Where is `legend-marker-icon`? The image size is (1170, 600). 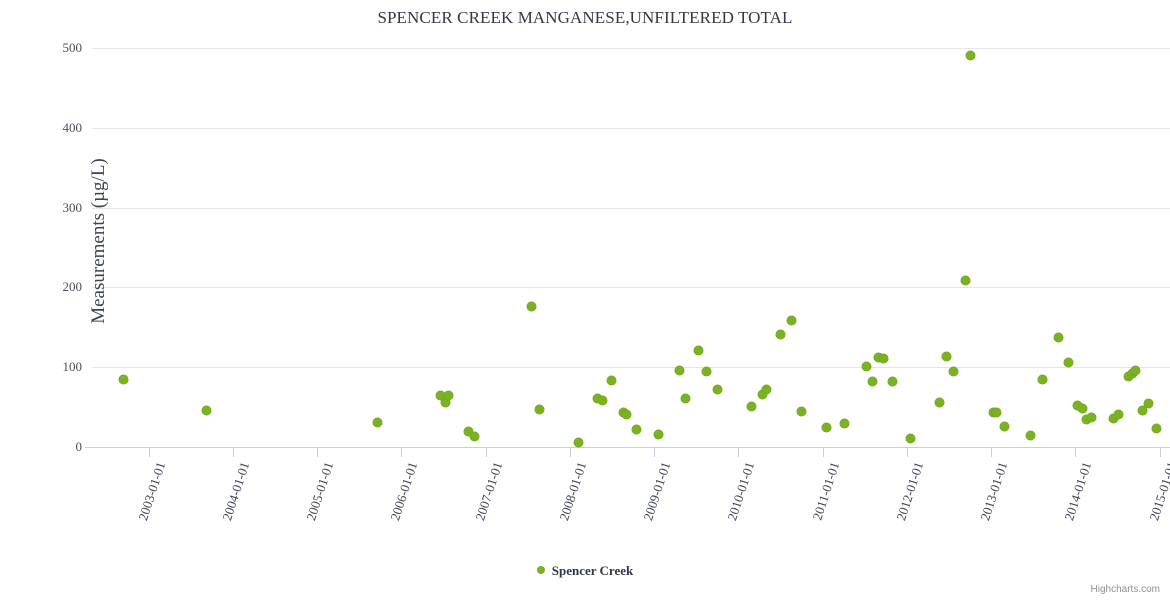 legend-marker-icon is located at coordinates (540, 570).